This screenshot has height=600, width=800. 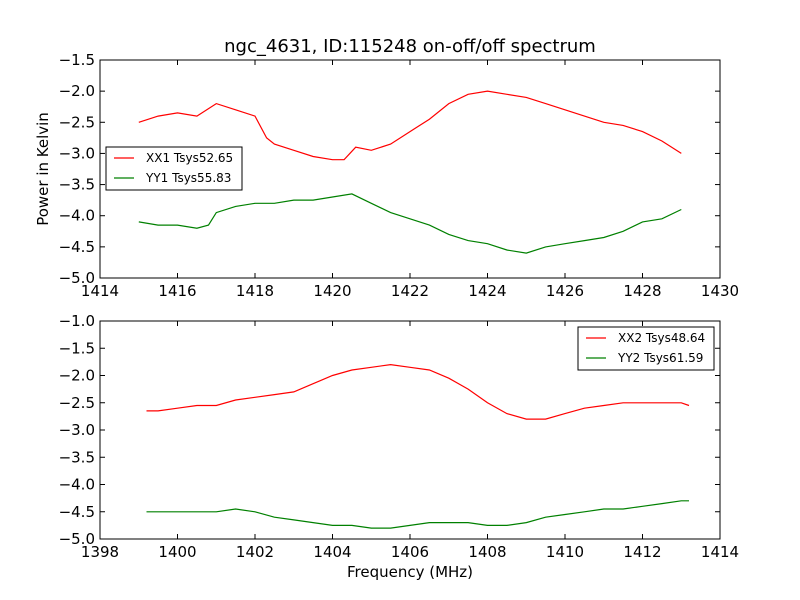 What do you see at coordinates (642, 291) in the screenshot?
I see `x-tick-label: 1428` at bounding box center [642, 291].